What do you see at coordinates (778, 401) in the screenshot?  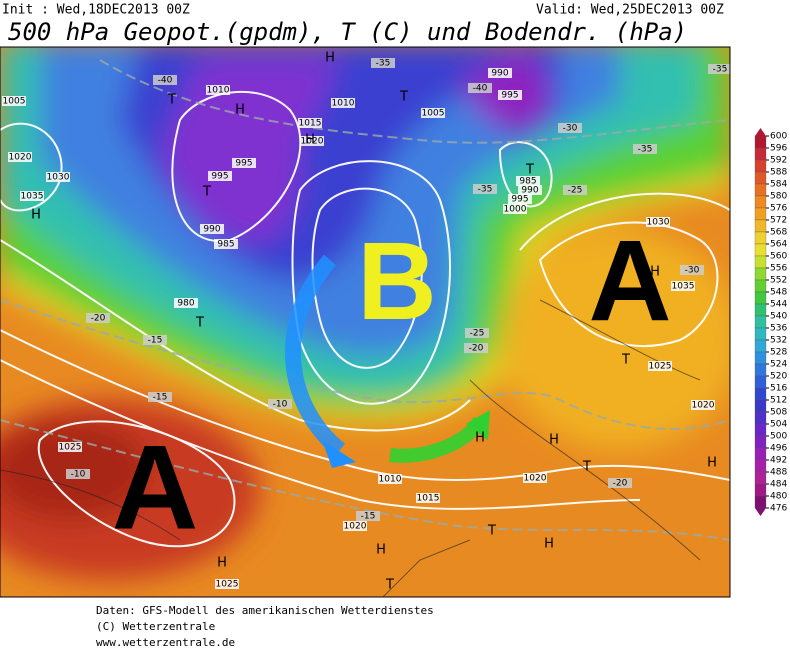 I see `colorbar-tick-label: 512` at bounding box center [778, 401].